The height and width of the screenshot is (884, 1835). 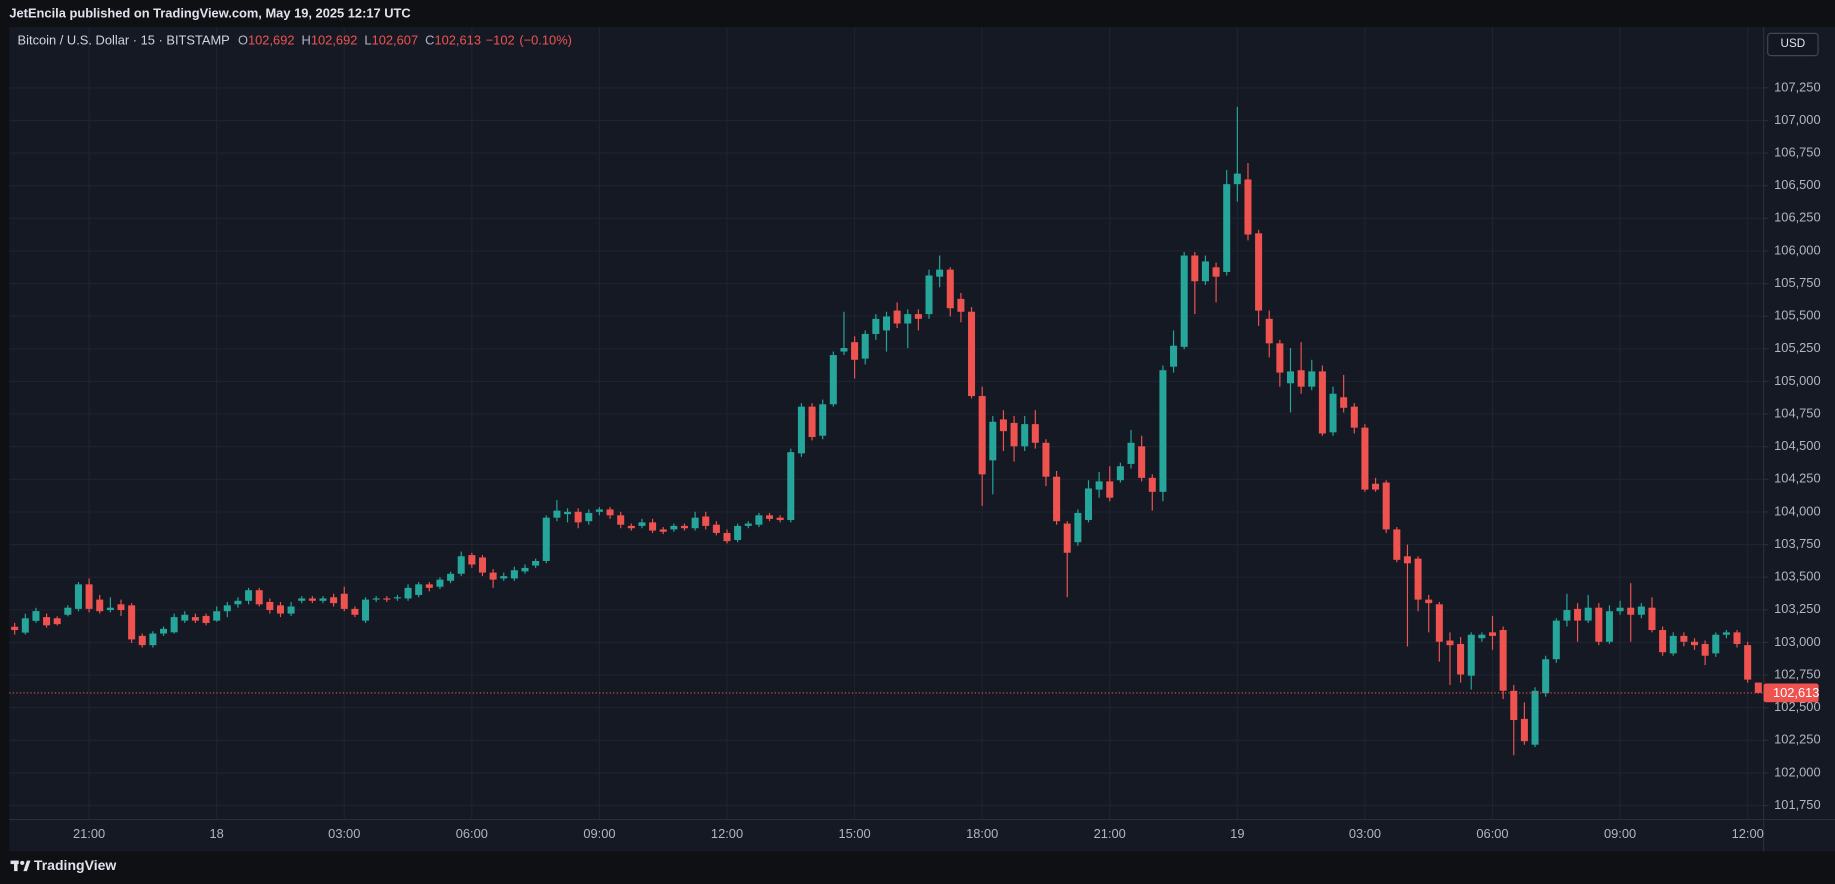 I want to click on x-tick-label: 19, so click(x=1237, y=833).